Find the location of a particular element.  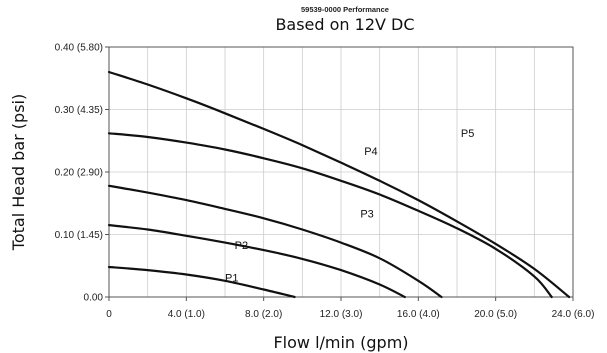

x-tick-label: 16.0 (4.0) is located at coordinates (418, 314).